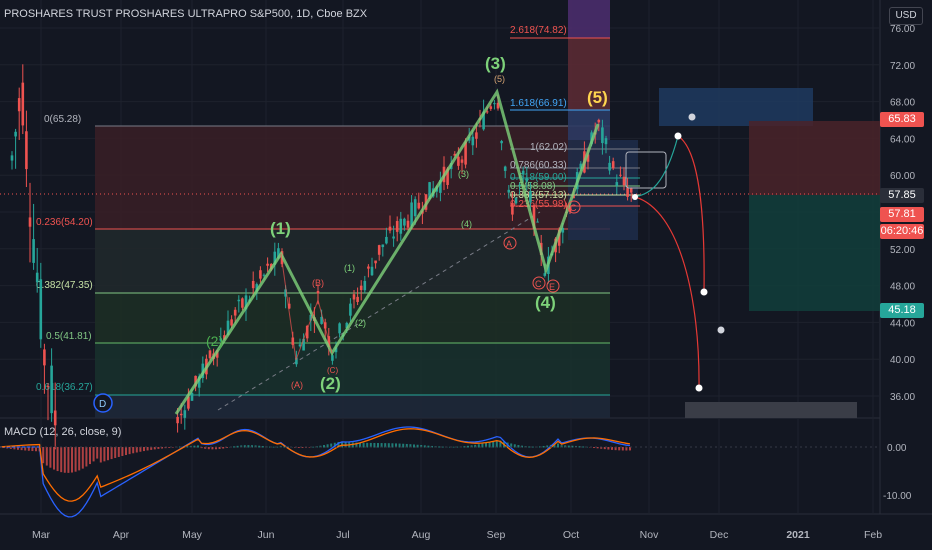  What do you see at coordinates (121, 535) in the screenshot?
I see `time-tick-label: Apr` at bounding box center [121, 535].